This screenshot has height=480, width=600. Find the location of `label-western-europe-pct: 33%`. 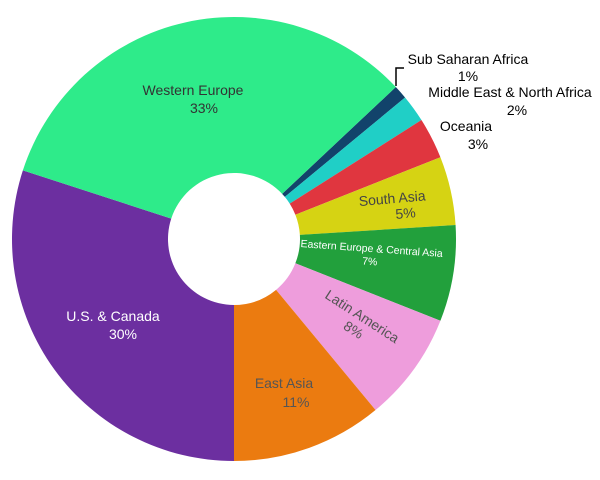

label-western-europe-pct: 33% is located at coordinates (204, 108).